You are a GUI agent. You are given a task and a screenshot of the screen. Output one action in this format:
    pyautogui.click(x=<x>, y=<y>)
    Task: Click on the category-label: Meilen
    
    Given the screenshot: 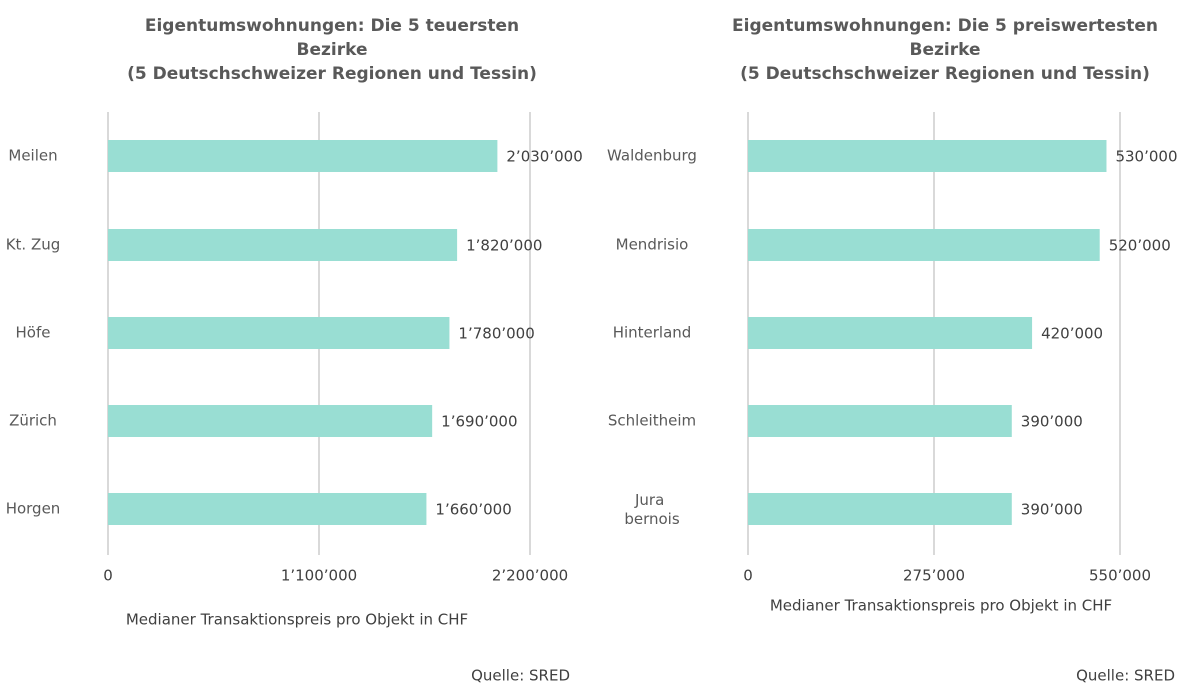 What is the action you would take?
    pyautogui.click(x=32, y=156)
    